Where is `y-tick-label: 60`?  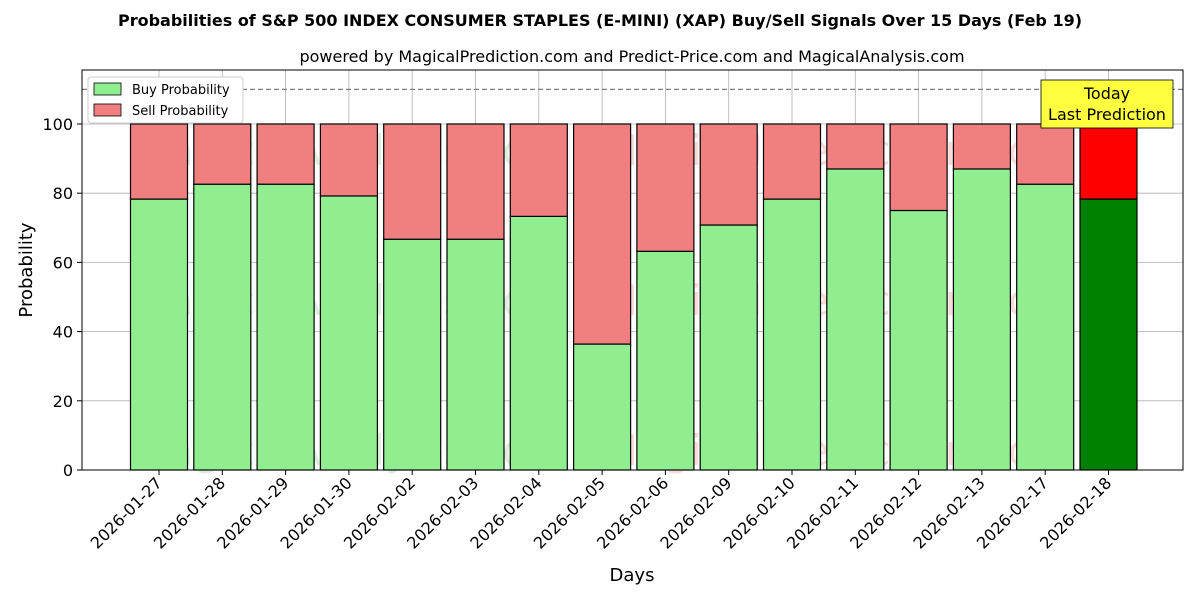 y-tick-label: 60 is located at coordinates (63, 262).